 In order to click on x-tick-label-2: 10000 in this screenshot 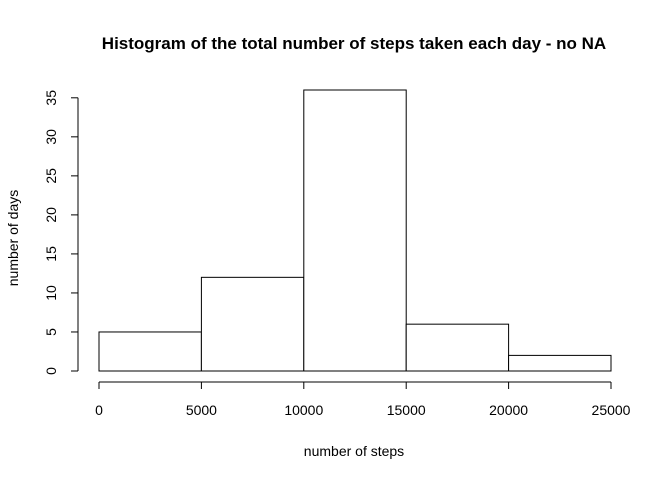, I will do `click(303, 410)`.